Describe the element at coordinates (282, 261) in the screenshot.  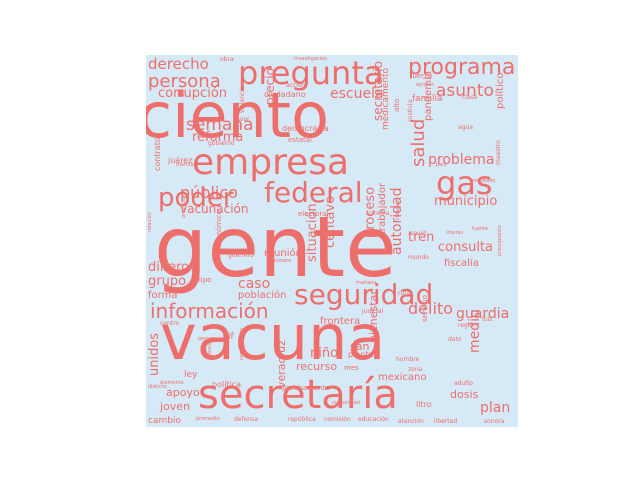
I see `word-numero: número` at that location.